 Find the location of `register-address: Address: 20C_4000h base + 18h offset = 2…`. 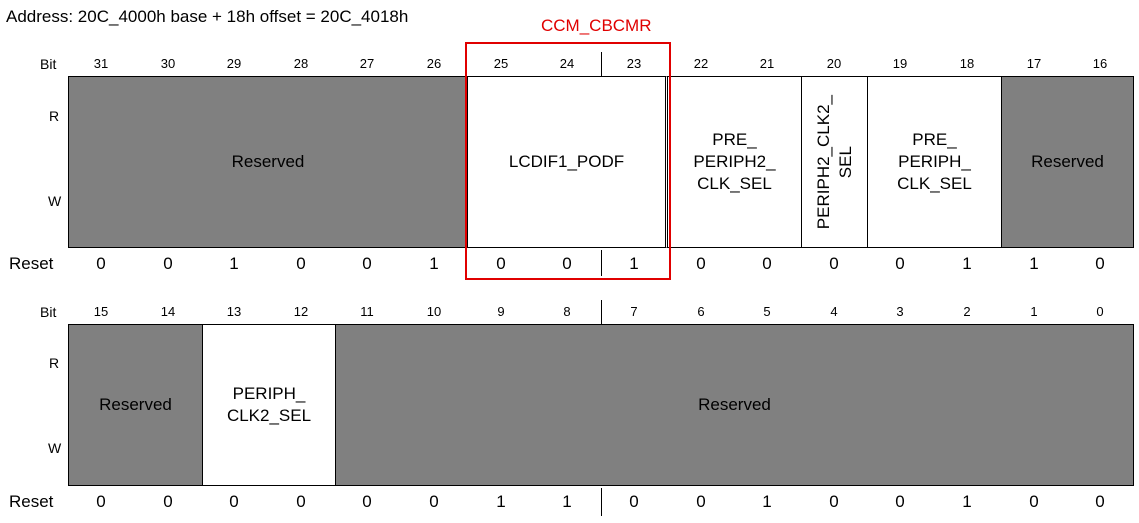

register-address: Address: 20C_4000h base + 18h offset = 2… is located at coordinates (207, 16).